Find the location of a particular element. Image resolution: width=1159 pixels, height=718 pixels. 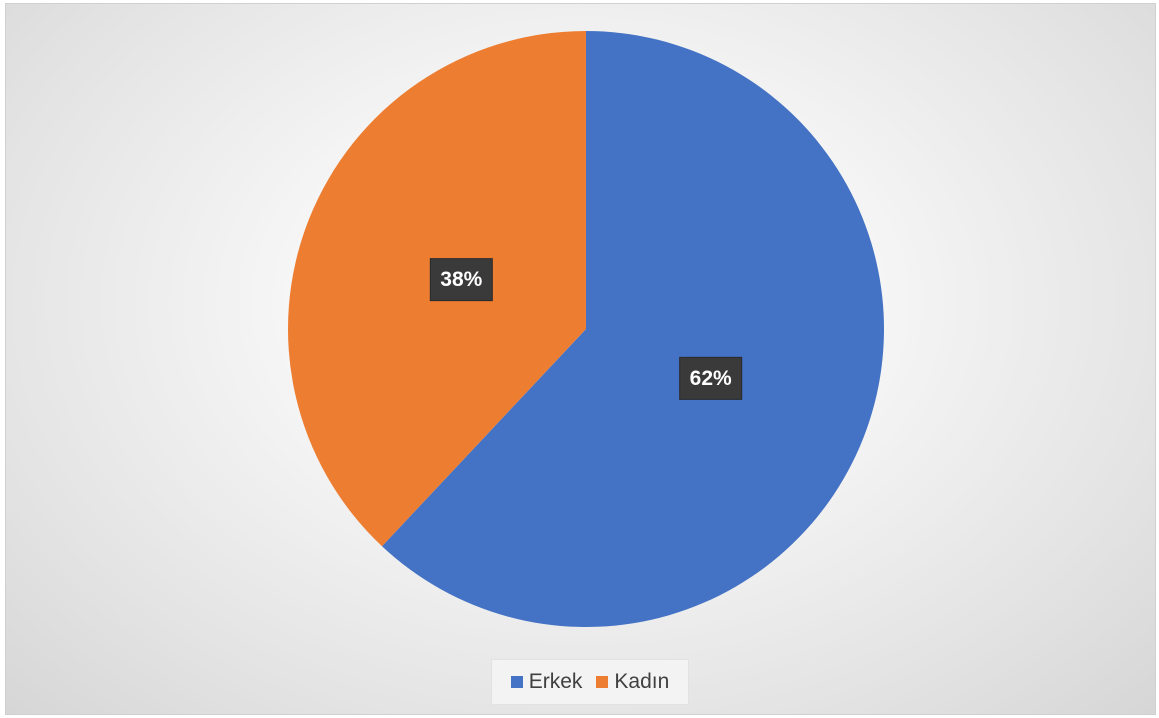

legend: Erkek Kadın is located at coordinates (590, 682).